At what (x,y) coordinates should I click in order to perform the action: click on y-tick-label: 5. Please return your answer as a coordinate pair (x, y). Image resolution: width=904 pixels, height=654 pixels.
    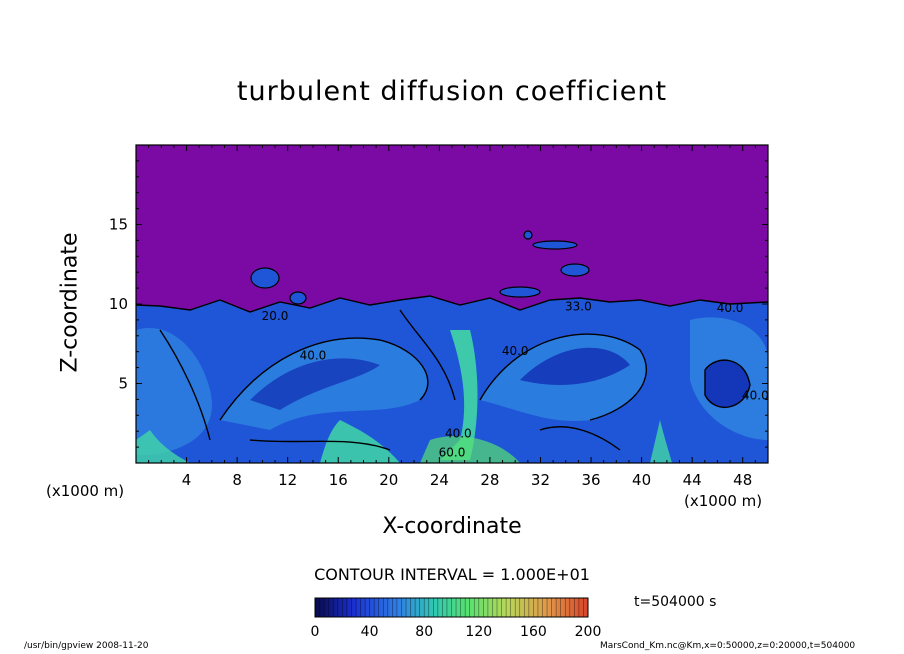
    Looking at the image, I should click on (123, 384).